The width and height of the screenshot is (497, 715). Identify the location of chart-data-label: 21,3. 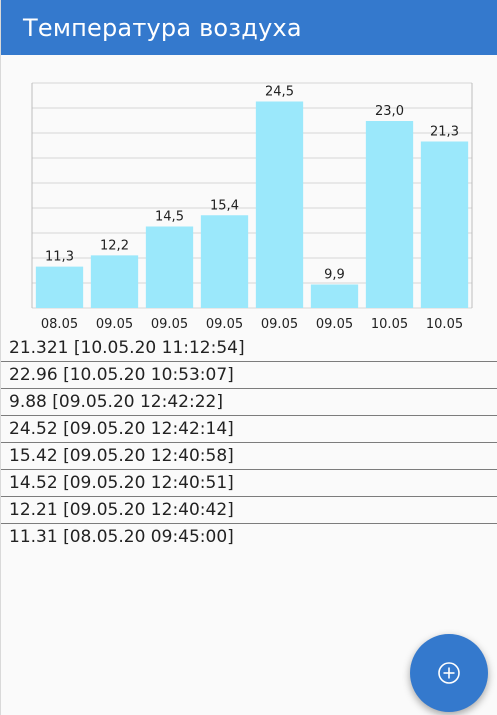
(444, 131).